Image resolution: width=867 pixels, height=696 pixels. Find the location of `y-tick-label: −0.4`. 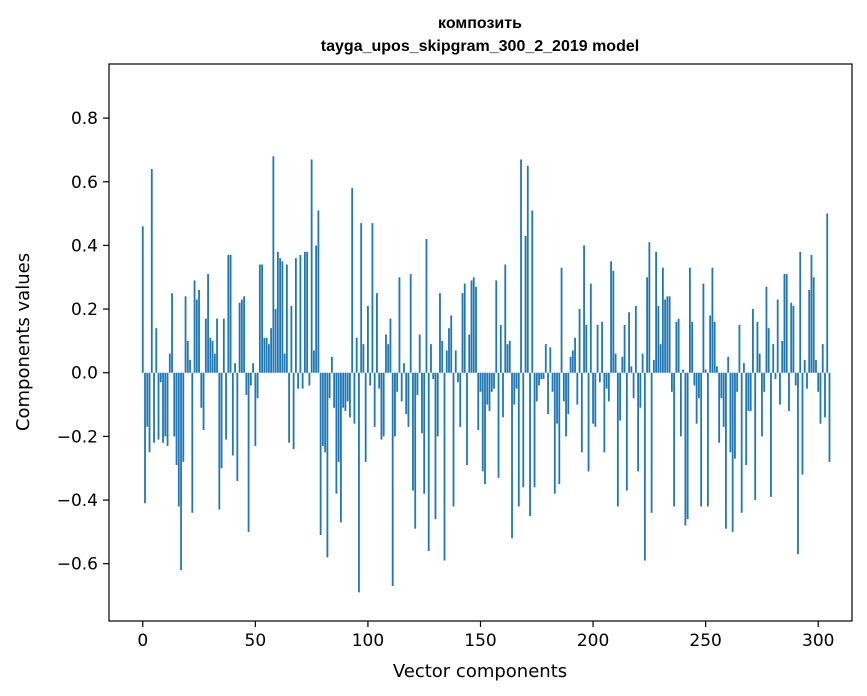

y-tick-label: −0.4 is located at coordinates (77, 501).